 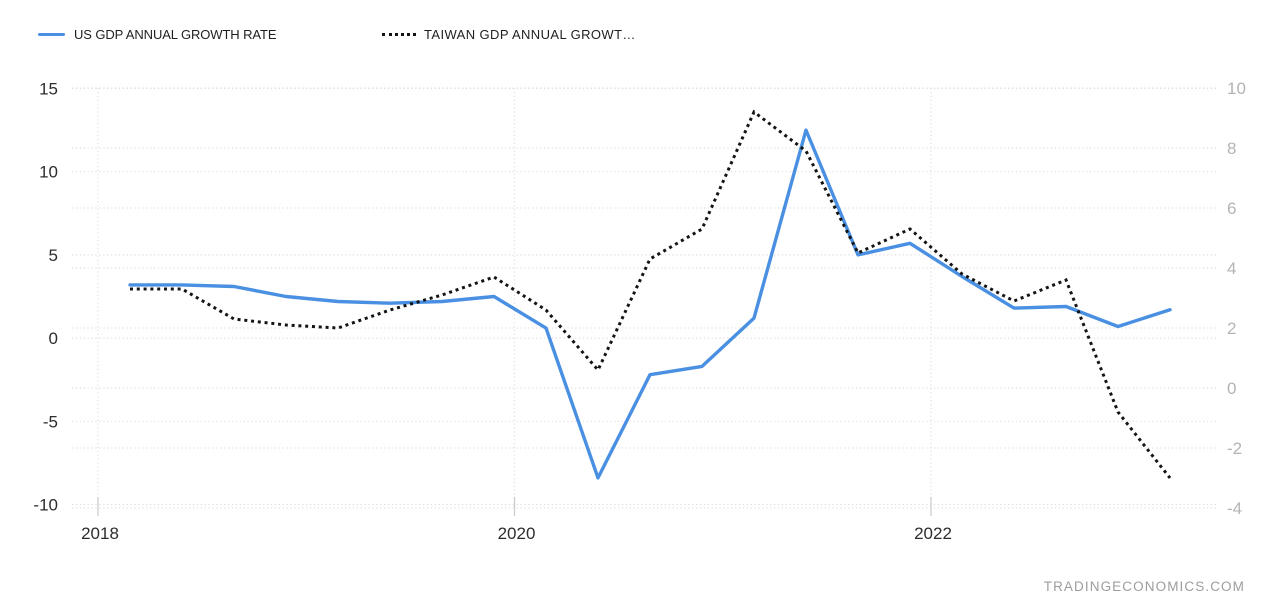 What do you see at coordinates (1231, 208) in the screenshot?
I see `svg-text: 6` at bounding box center [1231, 208].